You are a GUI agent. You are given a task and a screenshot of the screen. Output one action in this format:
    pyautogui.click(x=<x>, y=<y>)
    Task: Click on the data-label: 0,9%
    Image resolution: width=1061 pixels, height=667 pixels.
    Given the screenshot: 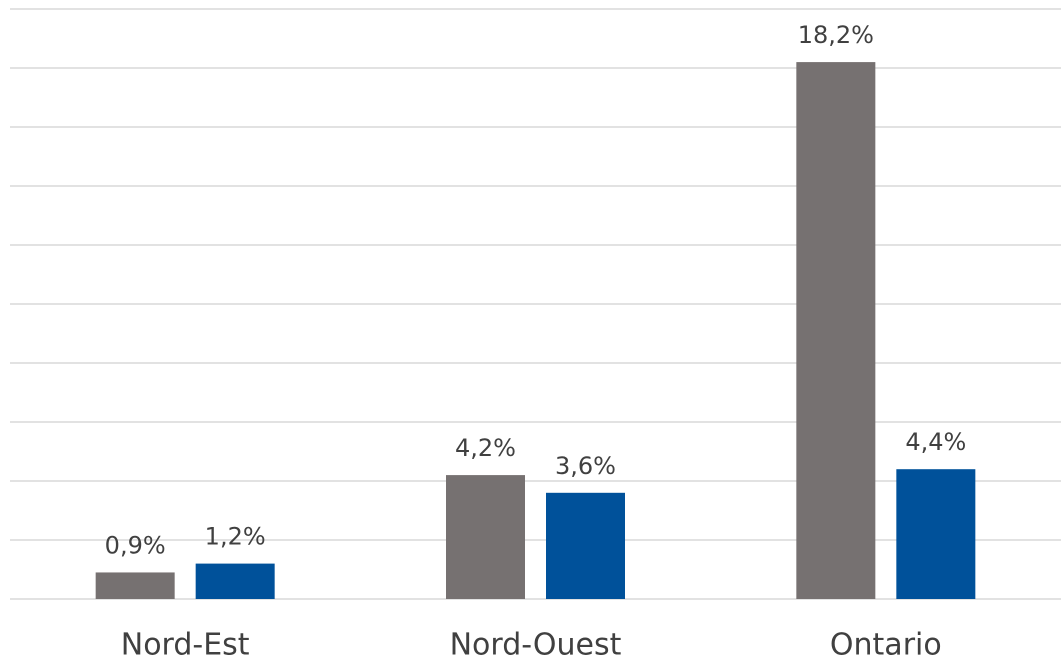 What is the action you would take?
    pyautogui.click(x=135, y=545)
    